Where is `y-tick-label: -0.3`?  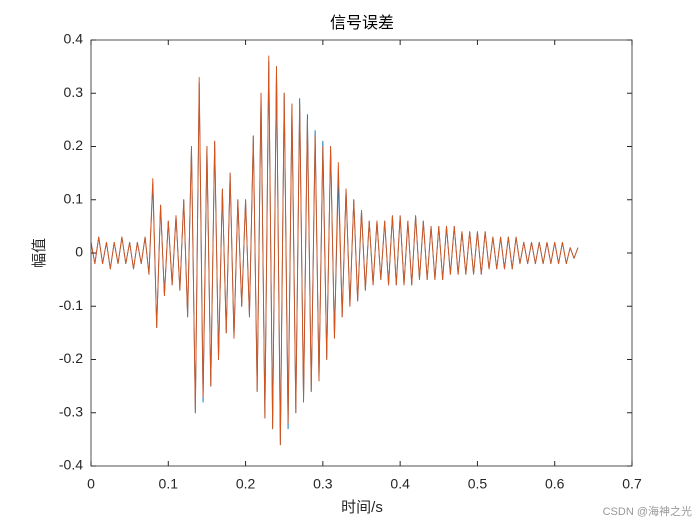
y-tick-label: -0.3 is located at coordinates (71, 411).